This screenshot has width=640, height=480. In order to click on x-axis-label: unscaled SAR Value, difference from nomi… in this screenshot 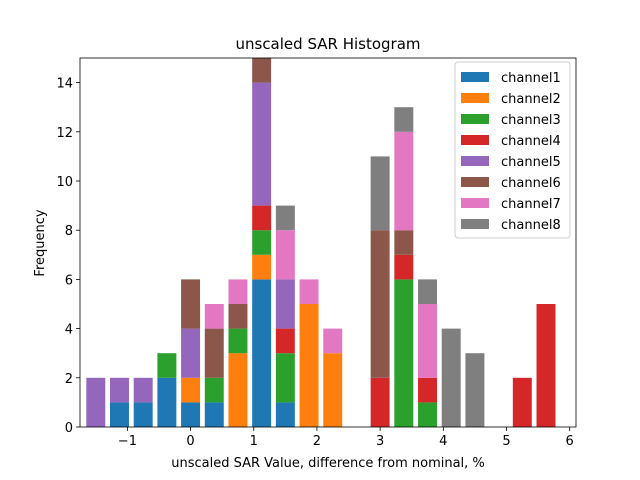, I will do `click(328, 463)`.